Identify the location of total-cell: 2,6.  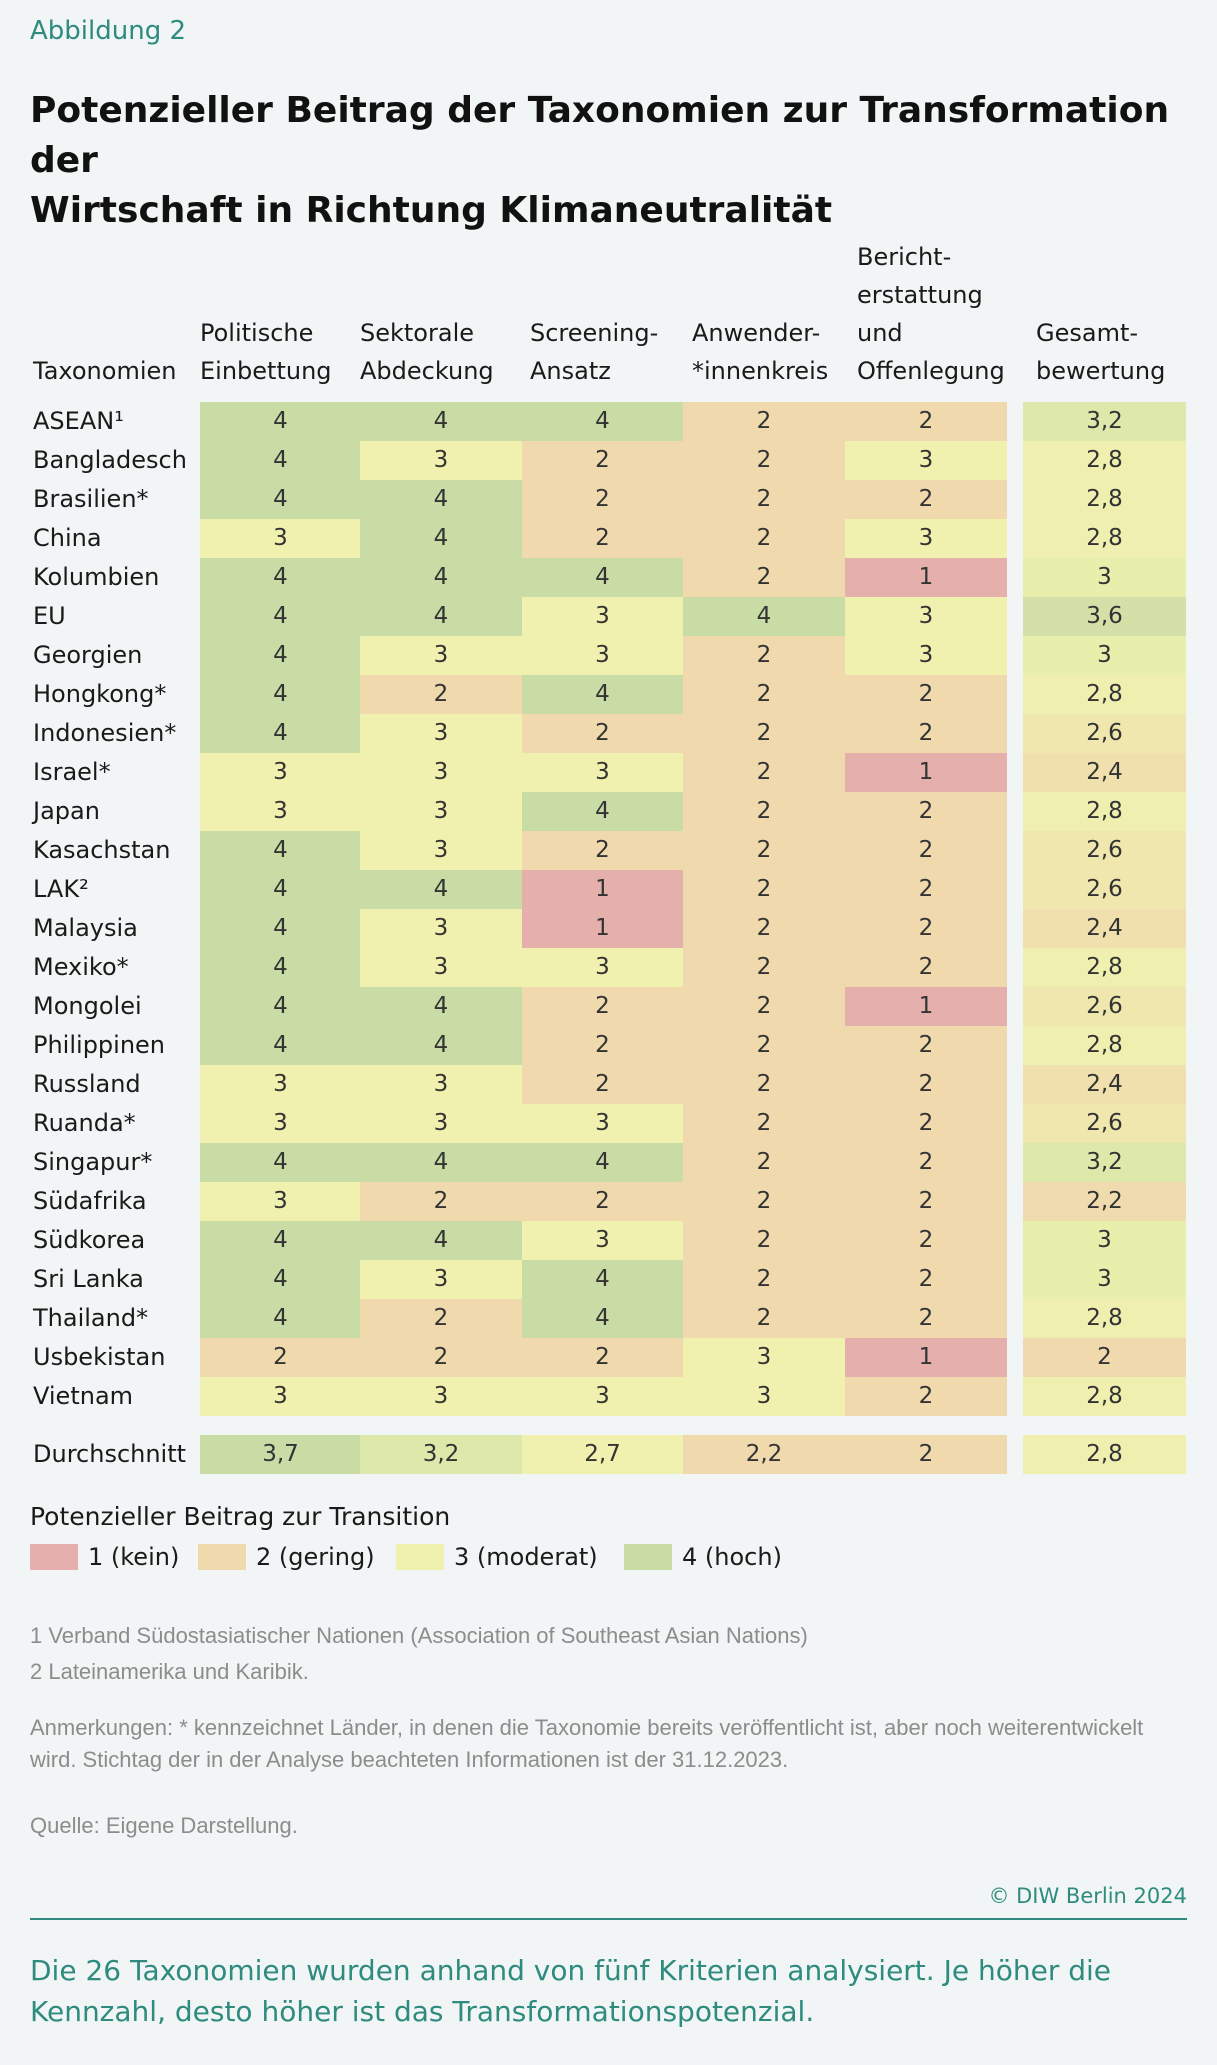
(1104, 889).